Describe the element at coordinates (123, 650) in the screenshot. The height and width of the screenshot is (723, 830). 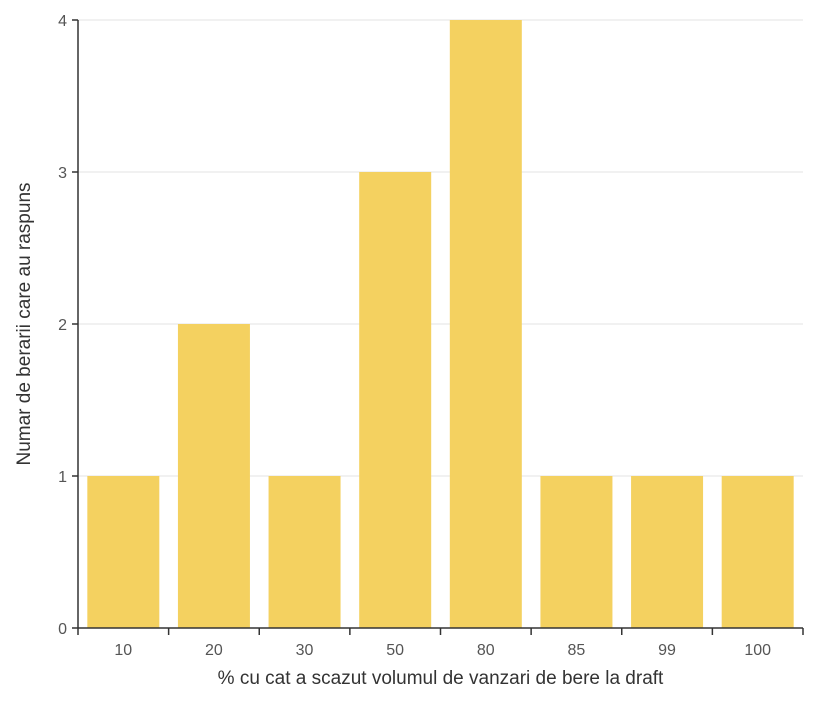
I see `x-tick-label: 10` at that location.